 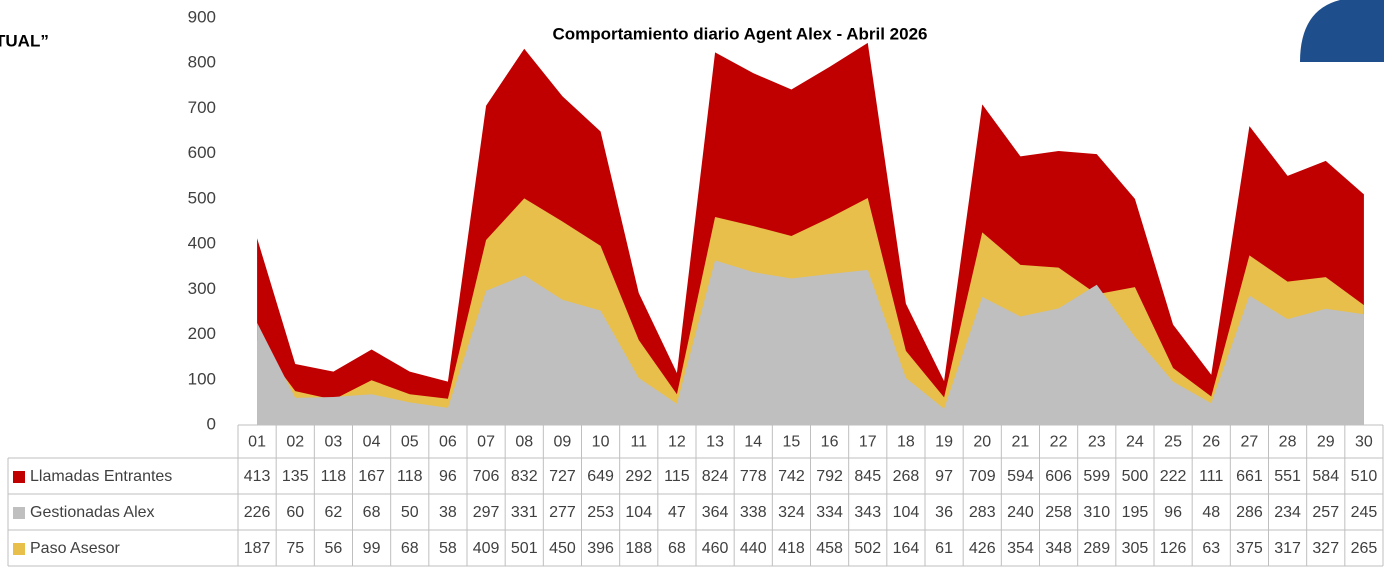 What do you see at coordinates (486, 476) in the screenshot?
I see `table-value: 706` at bounding box center [486, 476].